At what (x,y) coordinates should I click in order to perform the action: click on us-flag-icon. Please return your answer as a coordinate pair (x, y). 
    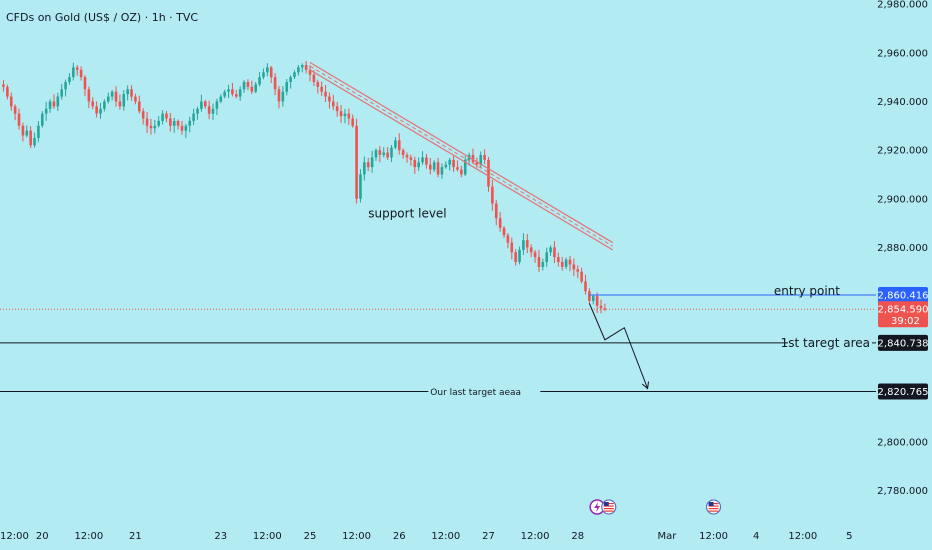
    Looking at the image, I should click on (609, 507).